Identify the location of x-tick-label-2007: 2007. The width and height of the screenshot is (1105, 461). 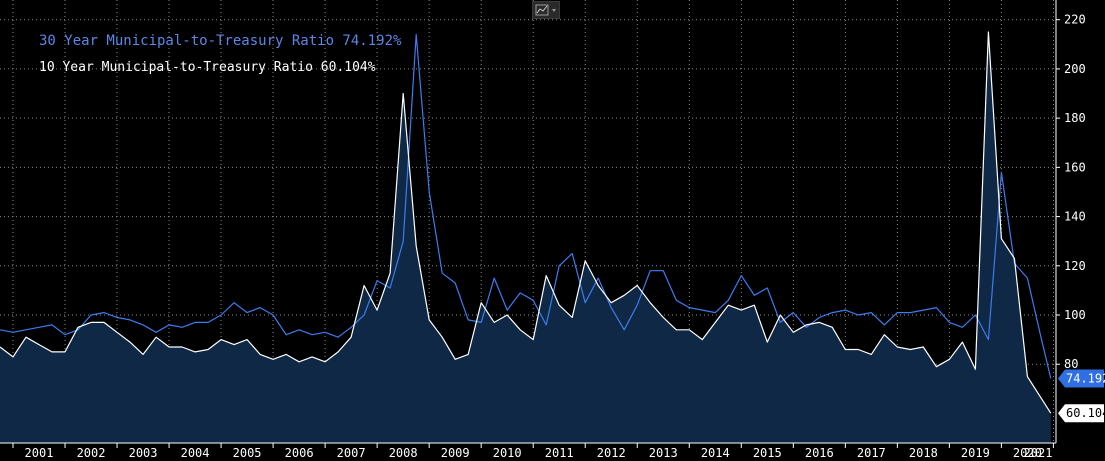
(351, 453).